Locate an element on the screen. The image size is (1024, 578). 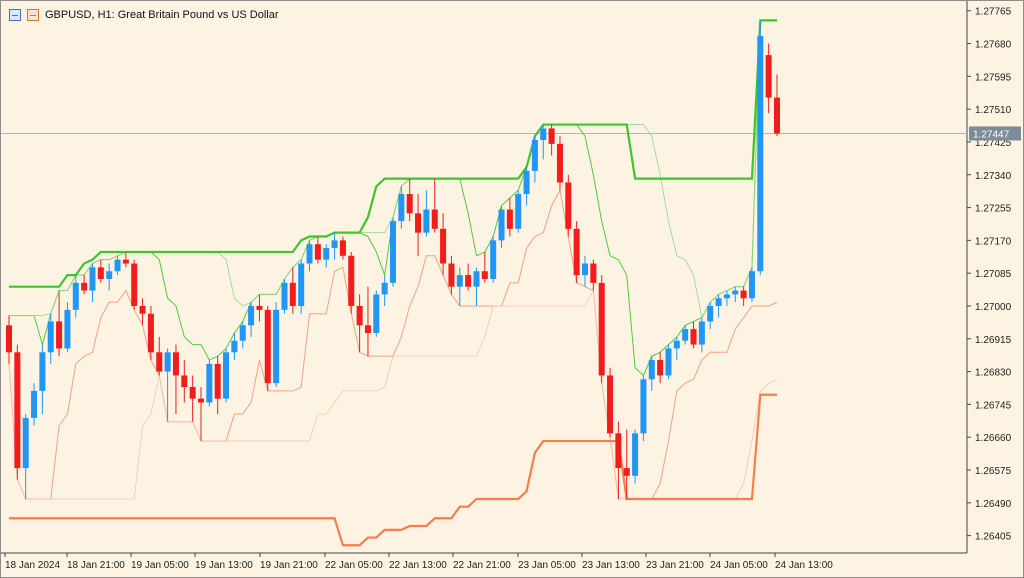
indicator-icon is located at coordinates (33, 15).